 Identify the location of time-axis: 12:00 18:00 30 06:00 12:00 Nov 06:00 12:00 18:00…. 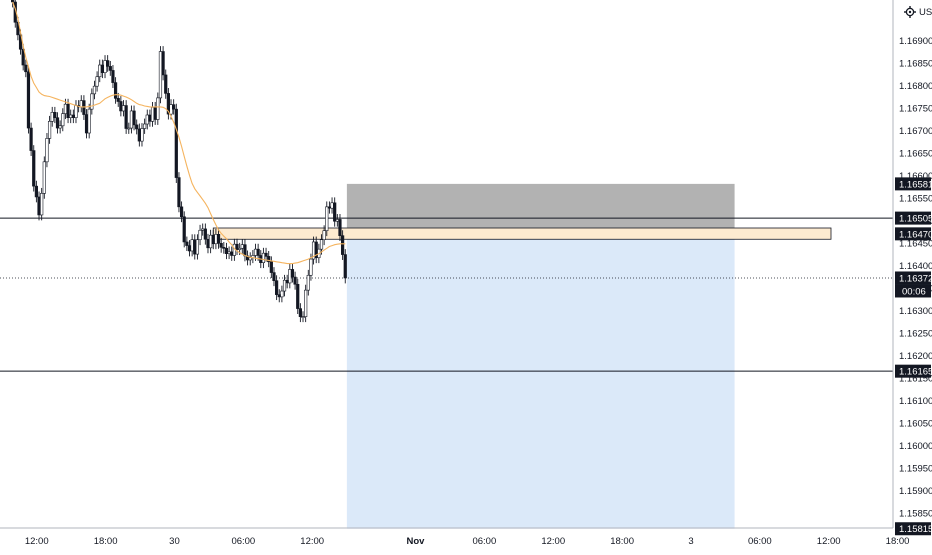
(454, 537).